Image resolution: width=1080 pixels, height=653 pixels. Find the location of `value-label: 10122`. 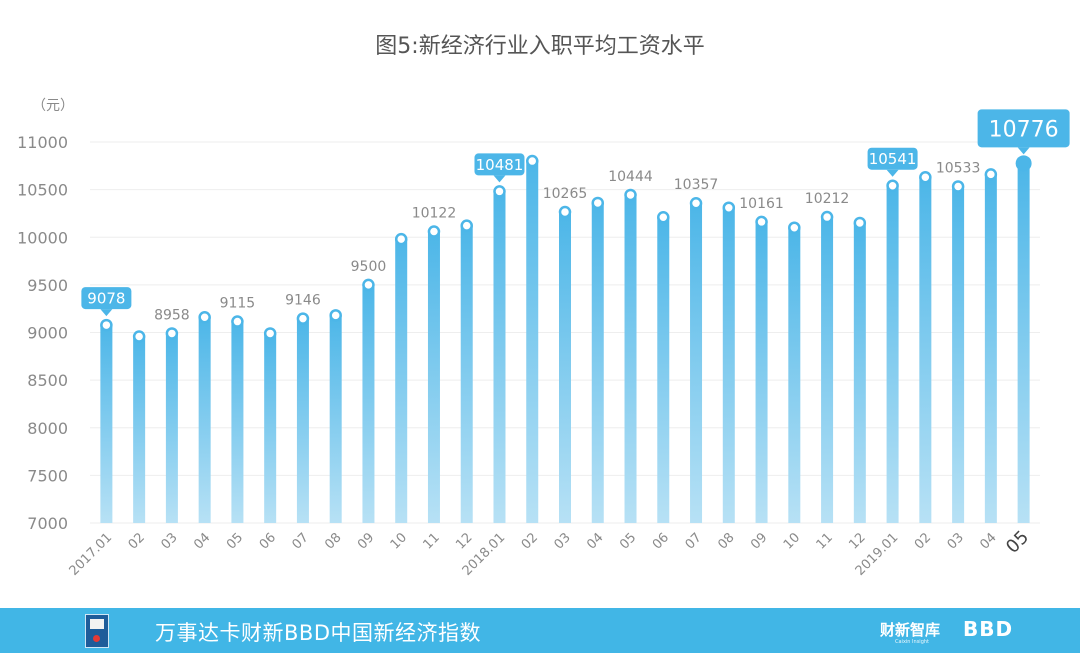

value-label: 10122 is located at coordinates (434, 214).